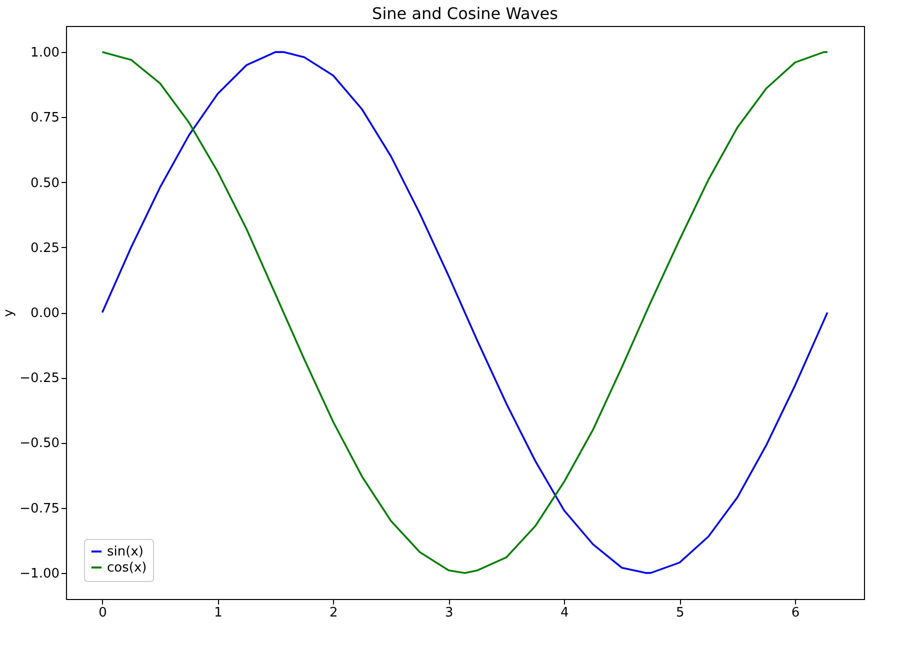 The height and width of the screenshot is (647, 910). What do you see at coordinates (564, 613) in the screenshot?
I see `x-tick-label: 4` at bounding box center [564, 613].